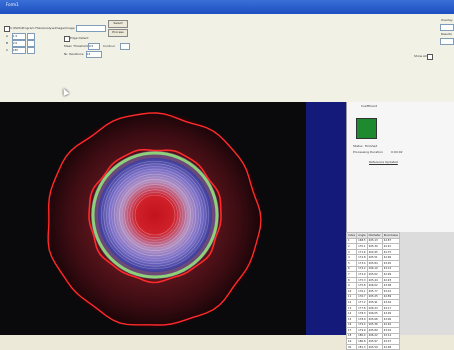 The height and width of the screenshot is (350, 454). I want to click on duration-value: 0:00:02, so click(397, 152).